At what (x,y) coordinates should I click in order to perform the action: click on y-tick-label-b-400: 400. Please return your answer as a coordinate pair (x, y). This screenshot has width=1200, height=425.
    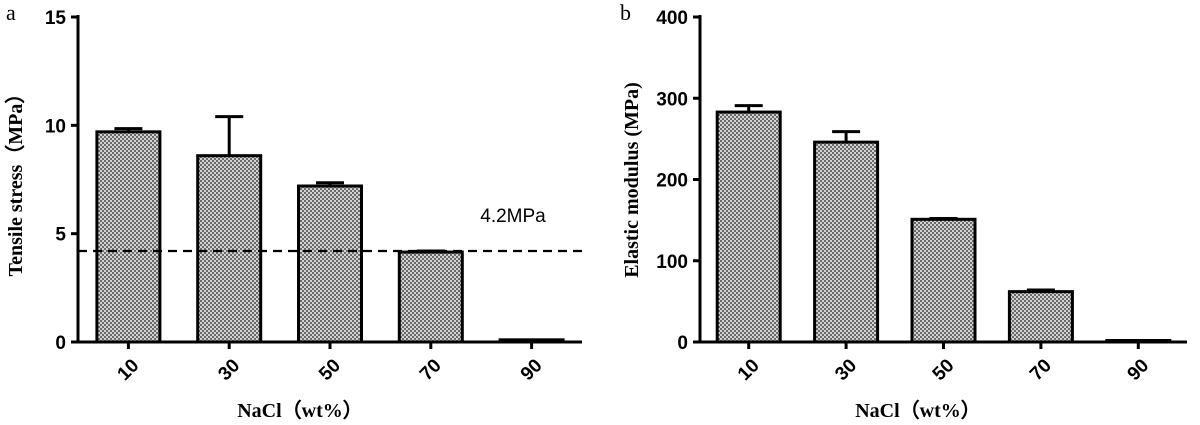
    Looking at the image, I should click on (672, 18).